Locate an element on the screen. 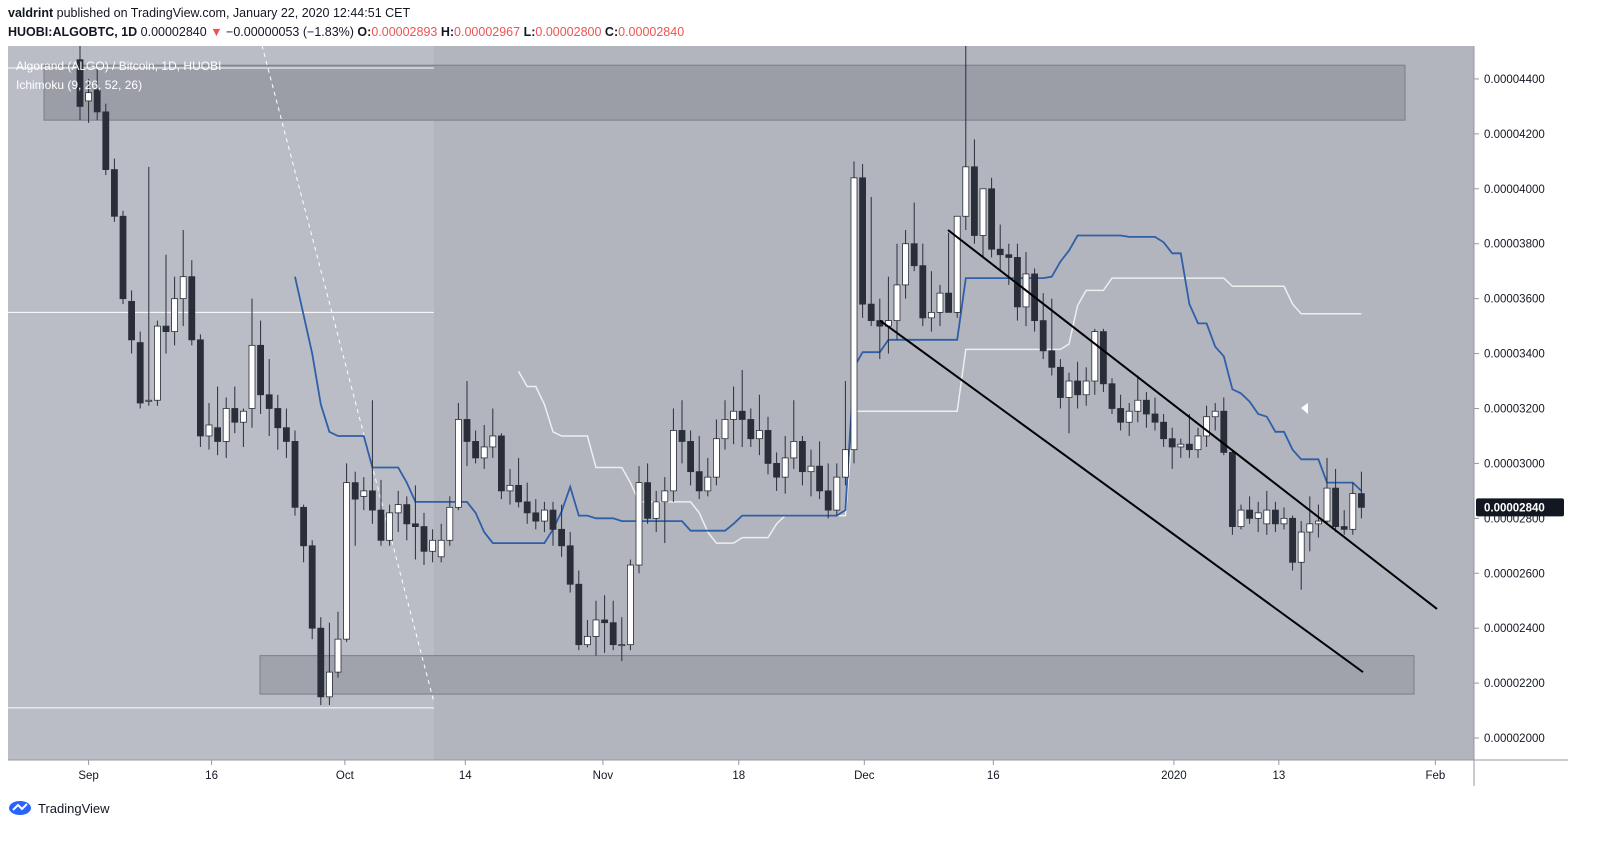 Image resolution: width=1597 pixels, height=844 pixels. collapse-arrow-icon is located at coordinates (1304, 408).